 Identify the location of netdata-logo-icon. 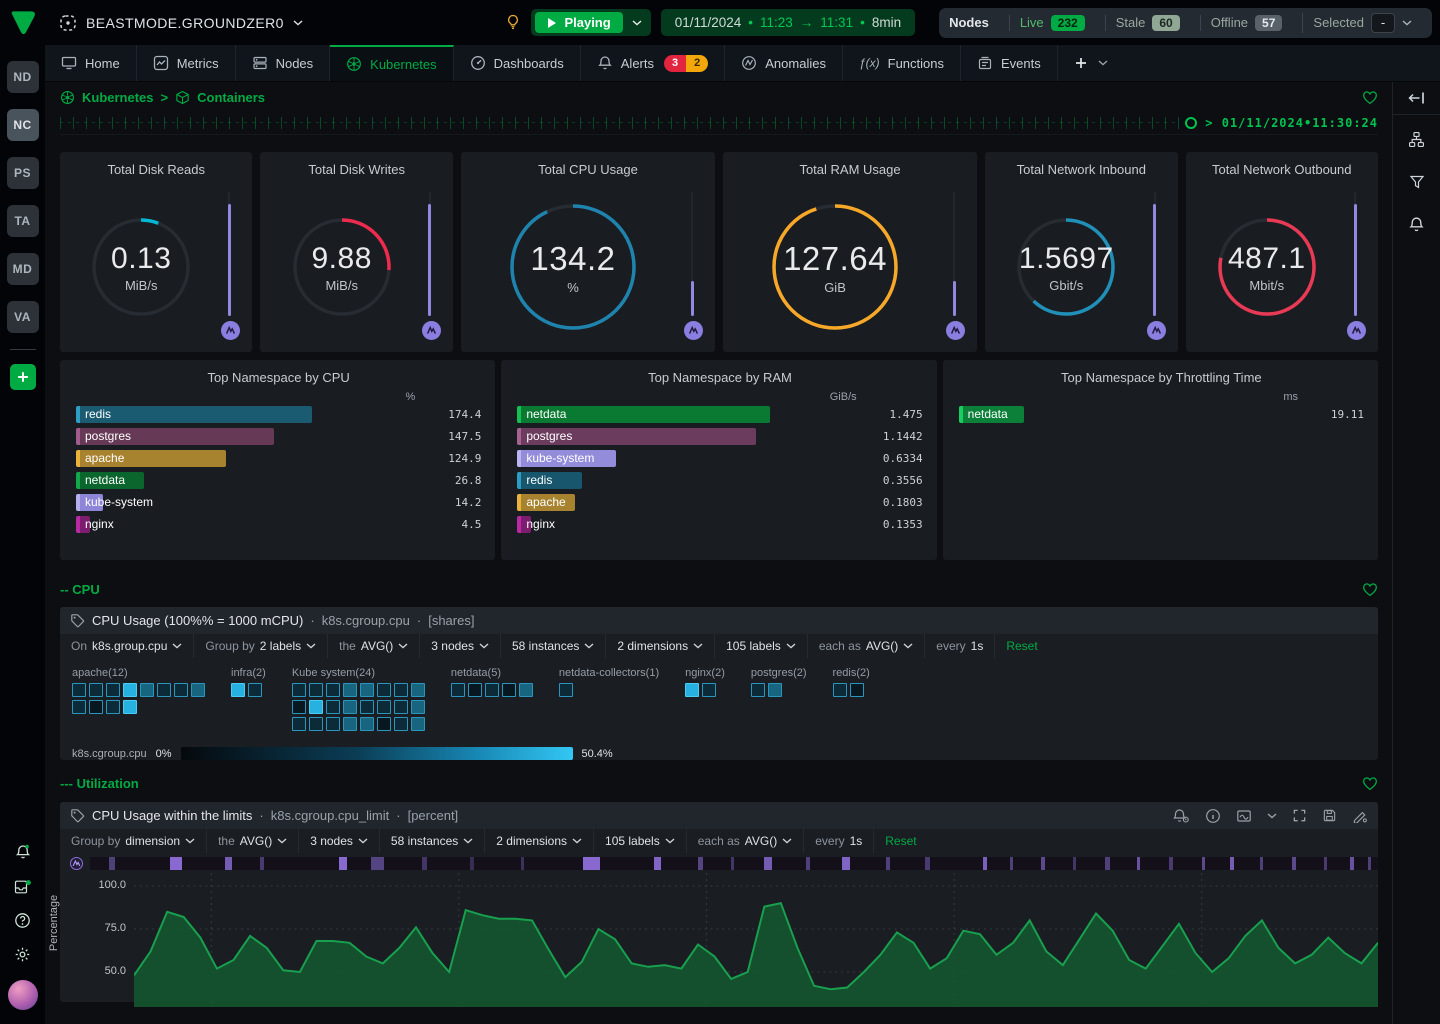
(22, 22).